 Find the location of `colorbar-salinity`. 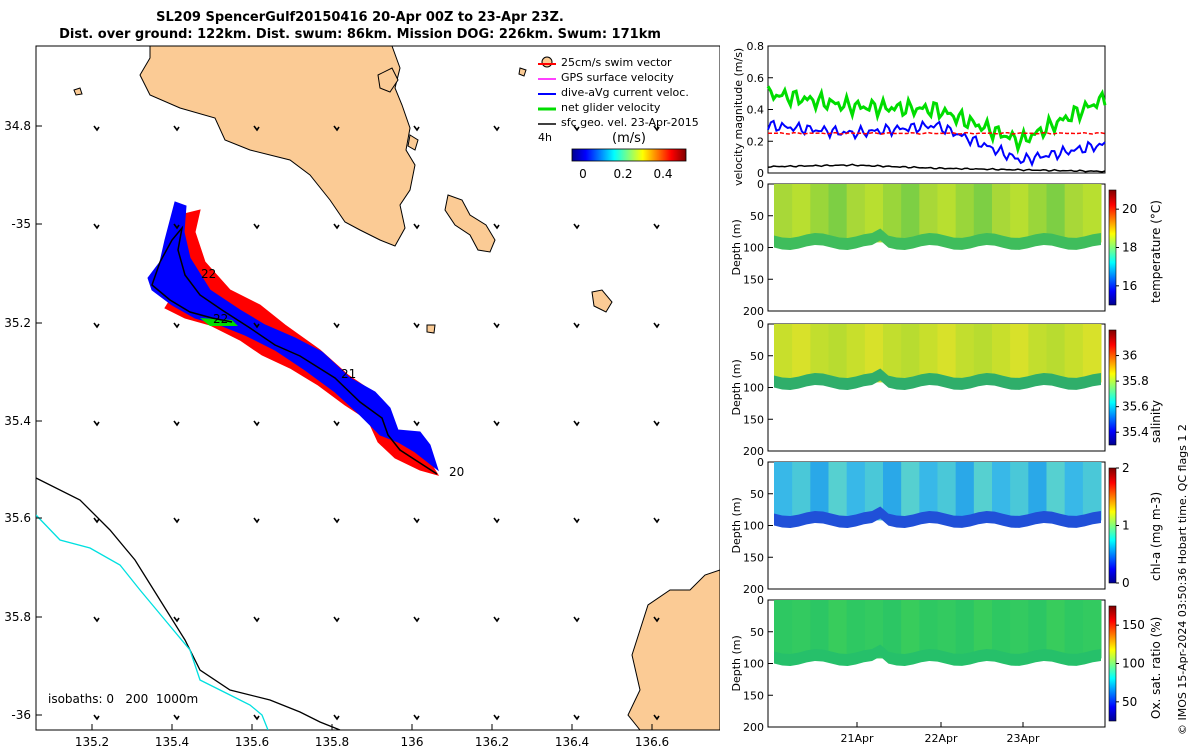

colorbar-salinity is located at coordinates (1112, 387).